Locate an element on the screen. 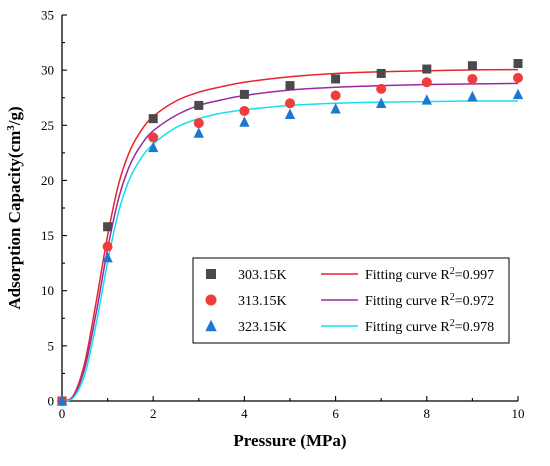 This screenshot has width=550, height=466. y-tick-label: 0 is located at coordinates (51, 401).